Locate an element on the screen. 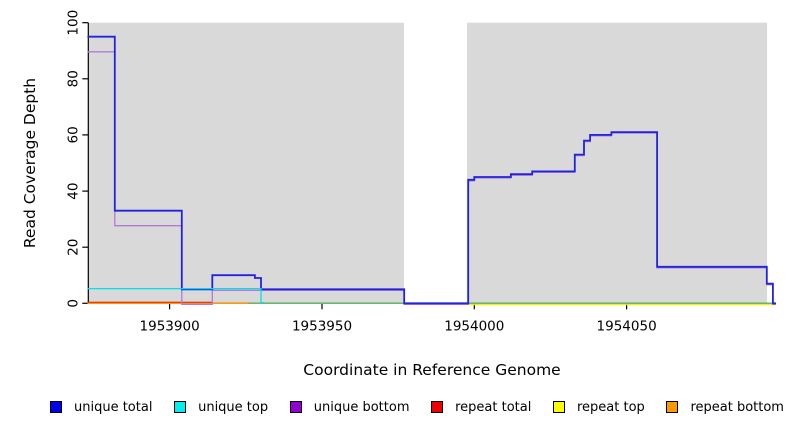  legend-item-repeat-top: repeat top is located at coordinates (599, 407).